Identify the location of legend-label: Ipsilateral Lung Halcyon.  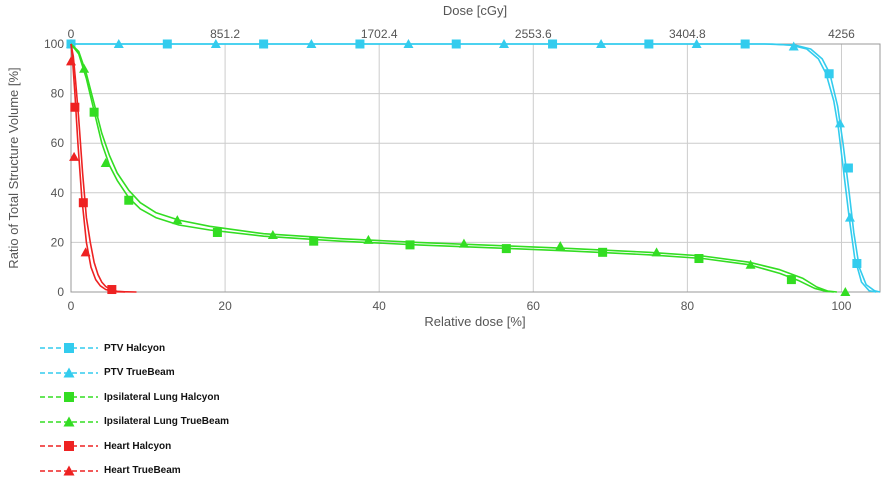
(162, 397).